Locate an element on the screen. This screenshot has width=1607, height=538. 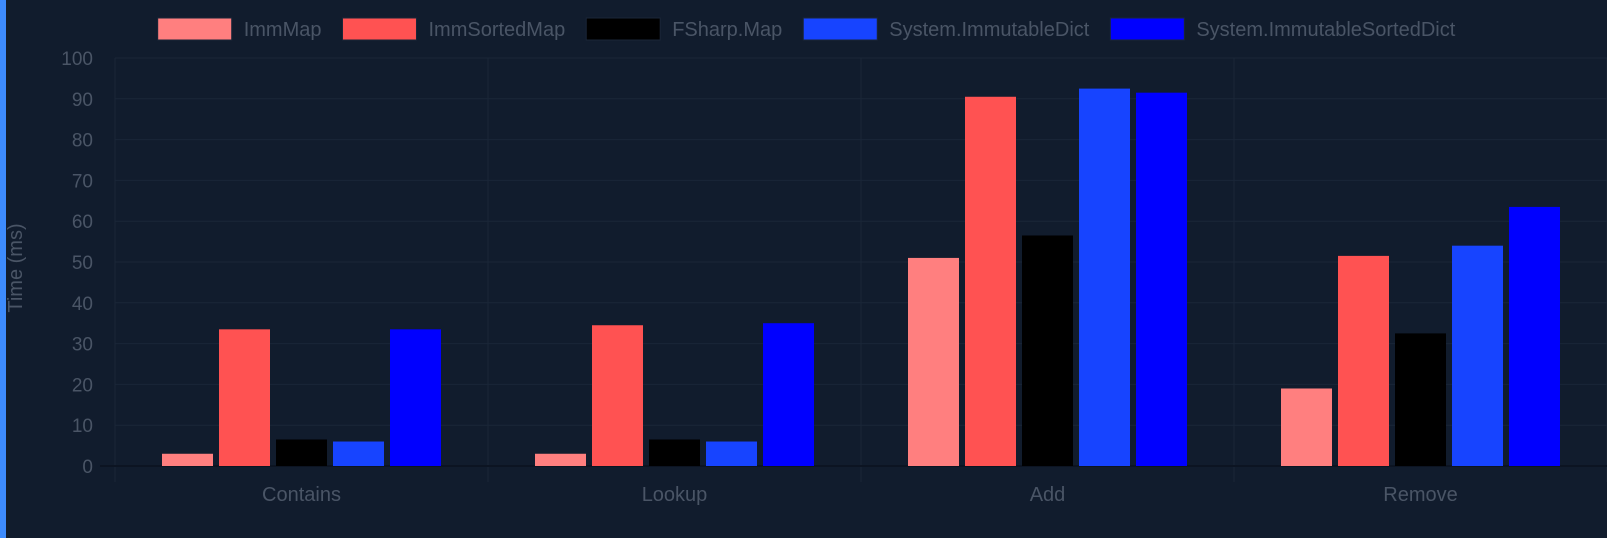
legend-label: ImmSortedMap is located at coordinates (496, 30).